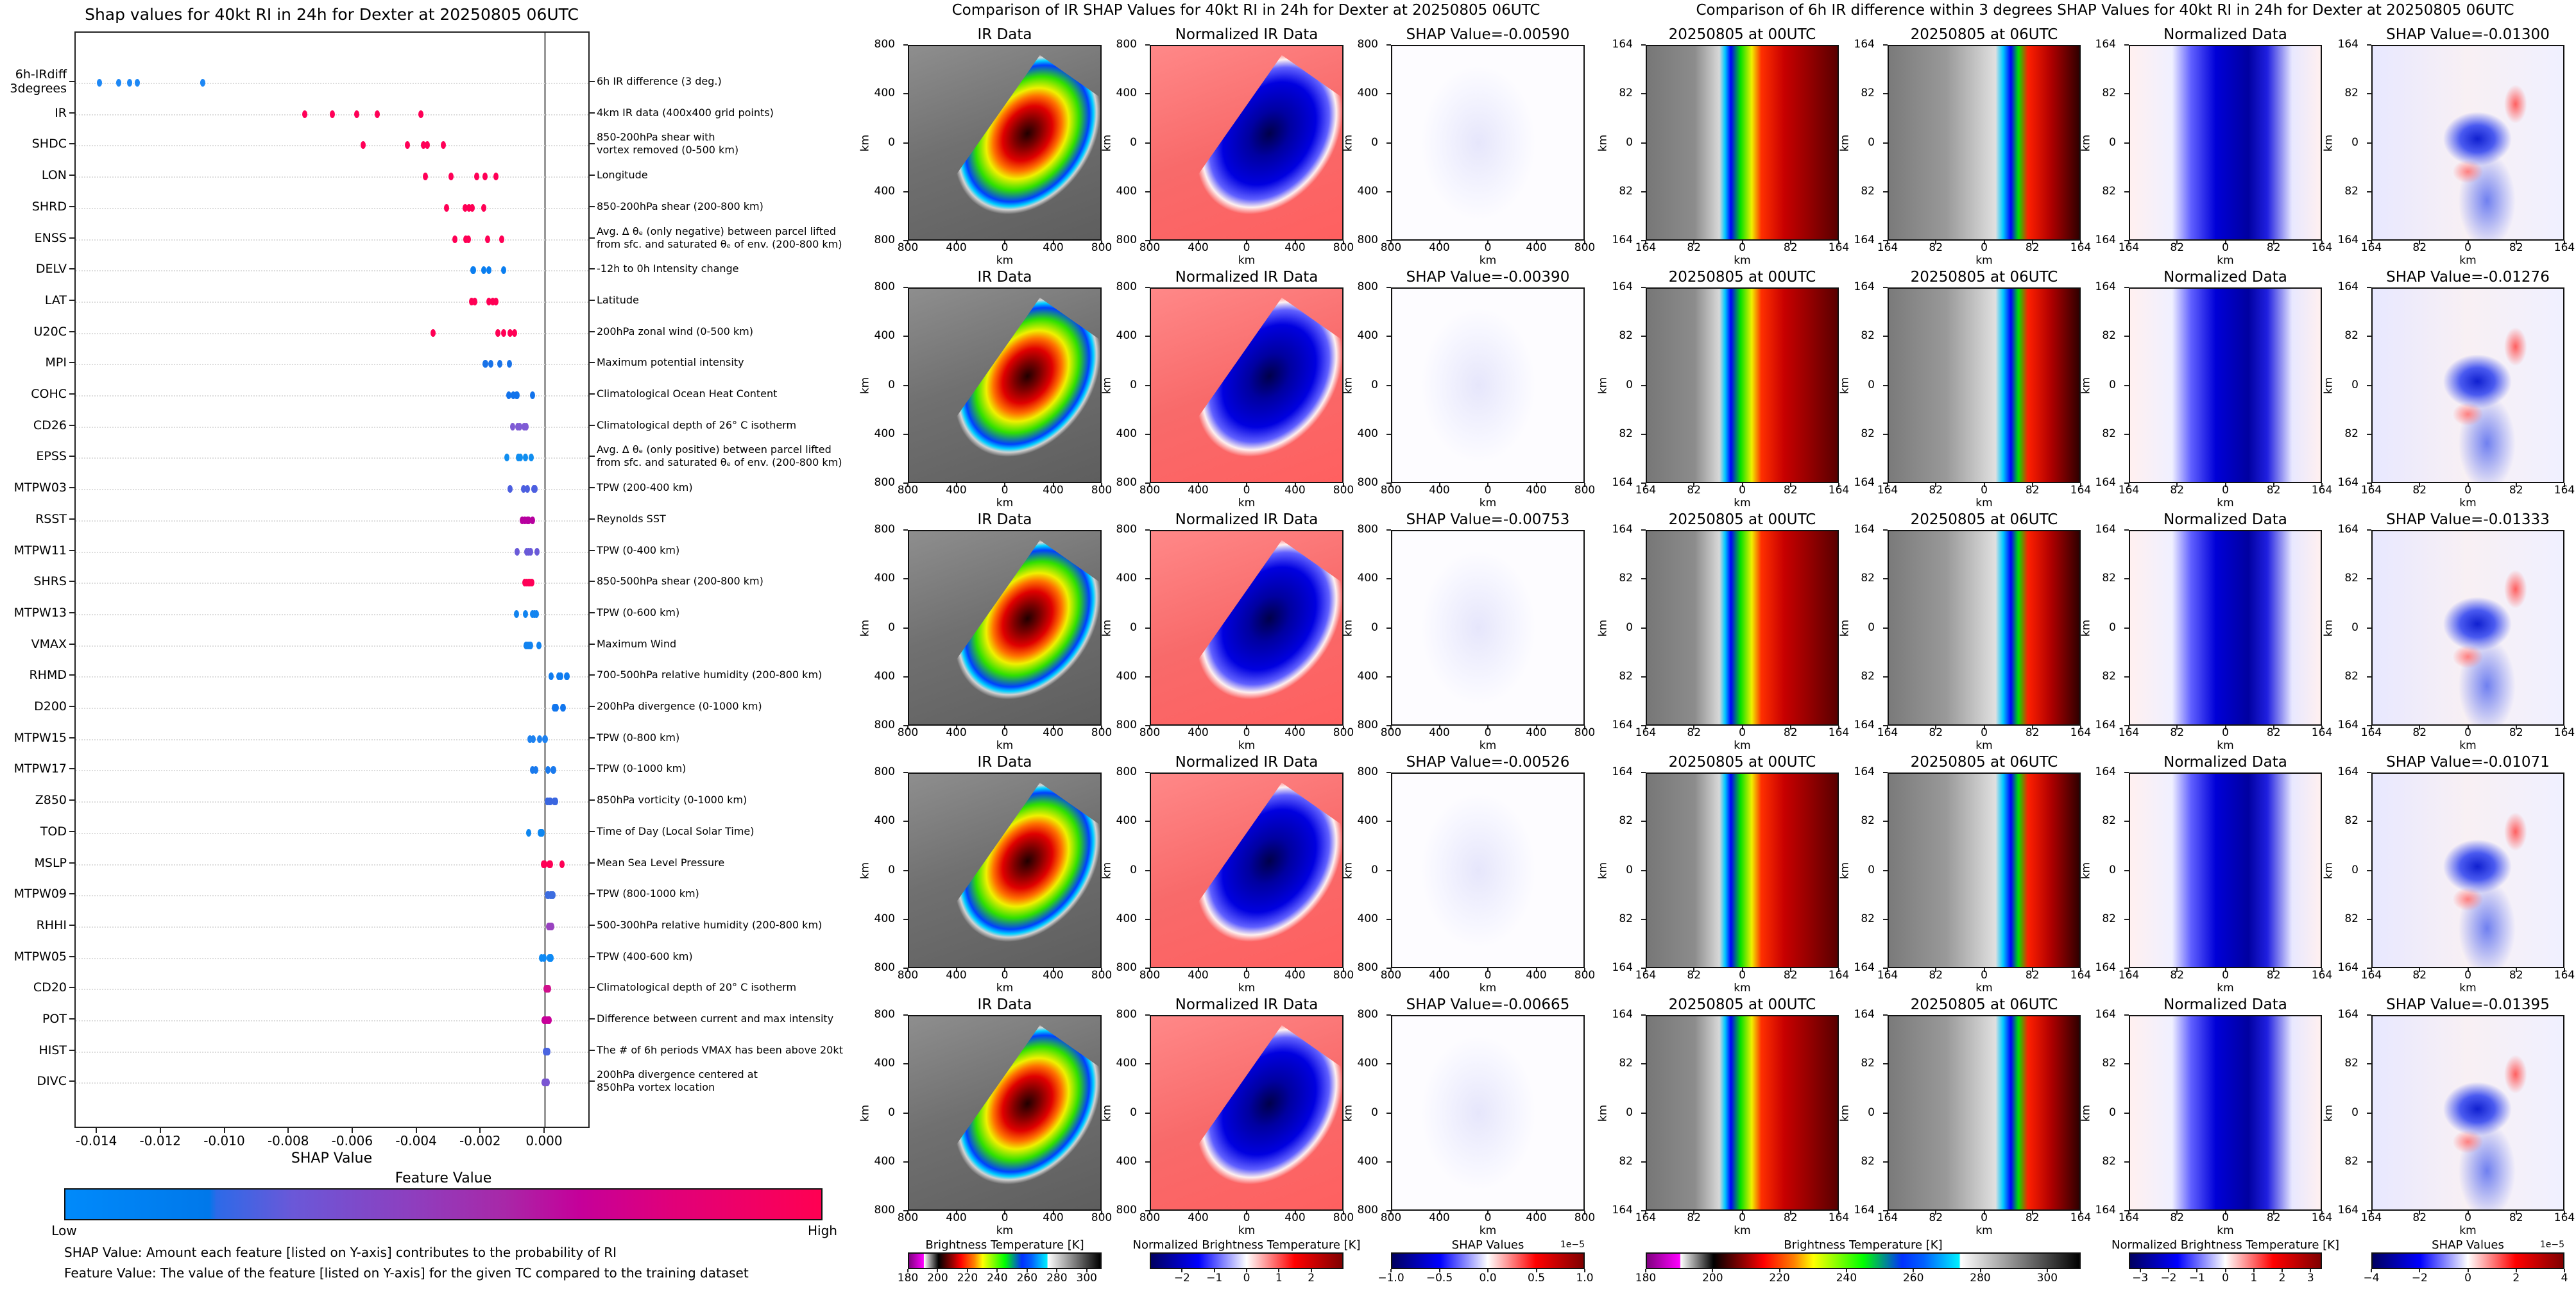 The image size is (2576, 1289). I want to click on feature-label: RHMD, so click(48, 676).